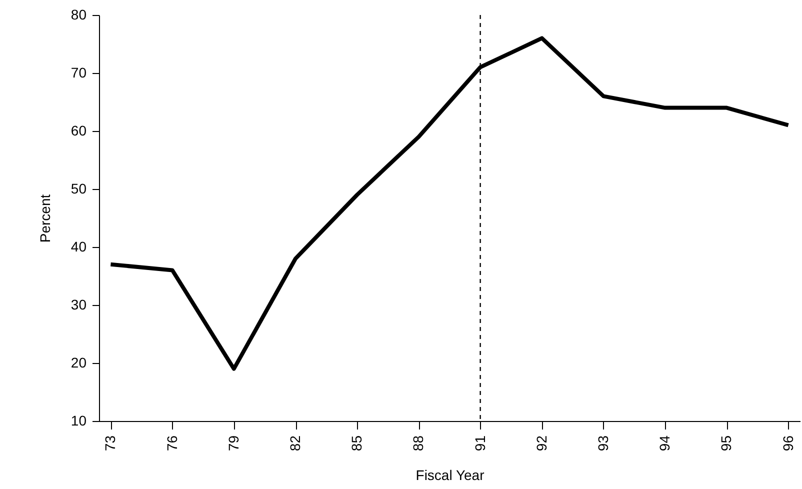 This screenshot has width=802, height=489. What do you see at coordinates (78, 188) in the screenshot?
I see `y-tick-label: 50` at bounding box center [78, 188].